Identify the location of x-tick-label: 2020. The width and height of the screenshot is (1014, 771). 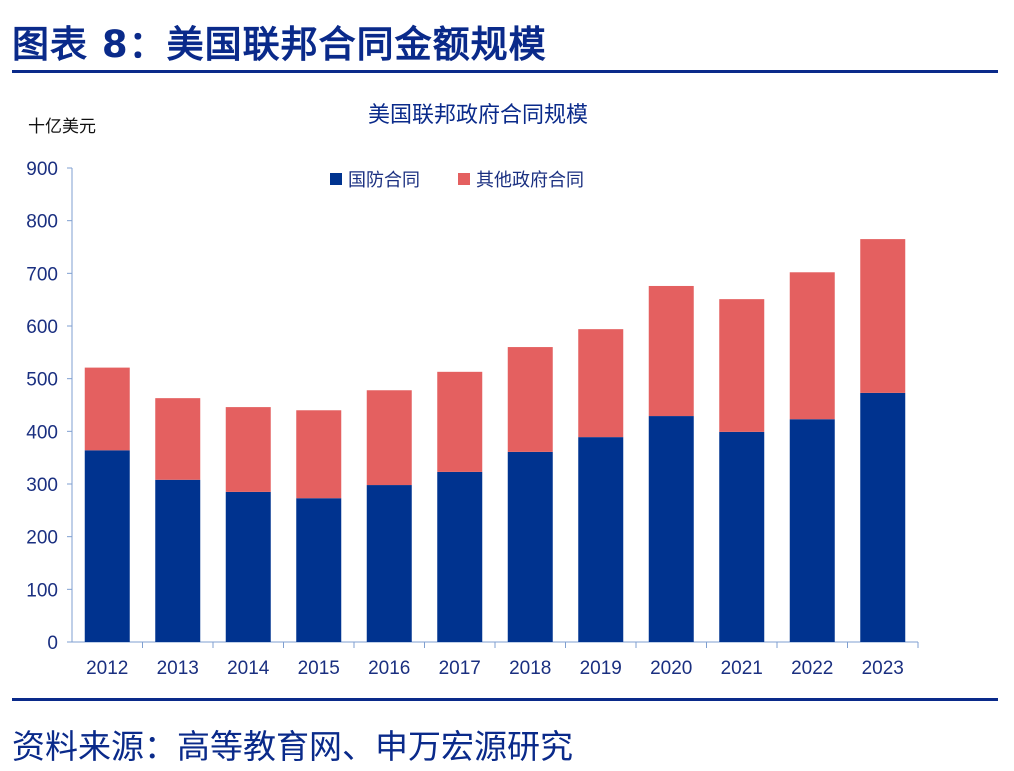
(671, 668).